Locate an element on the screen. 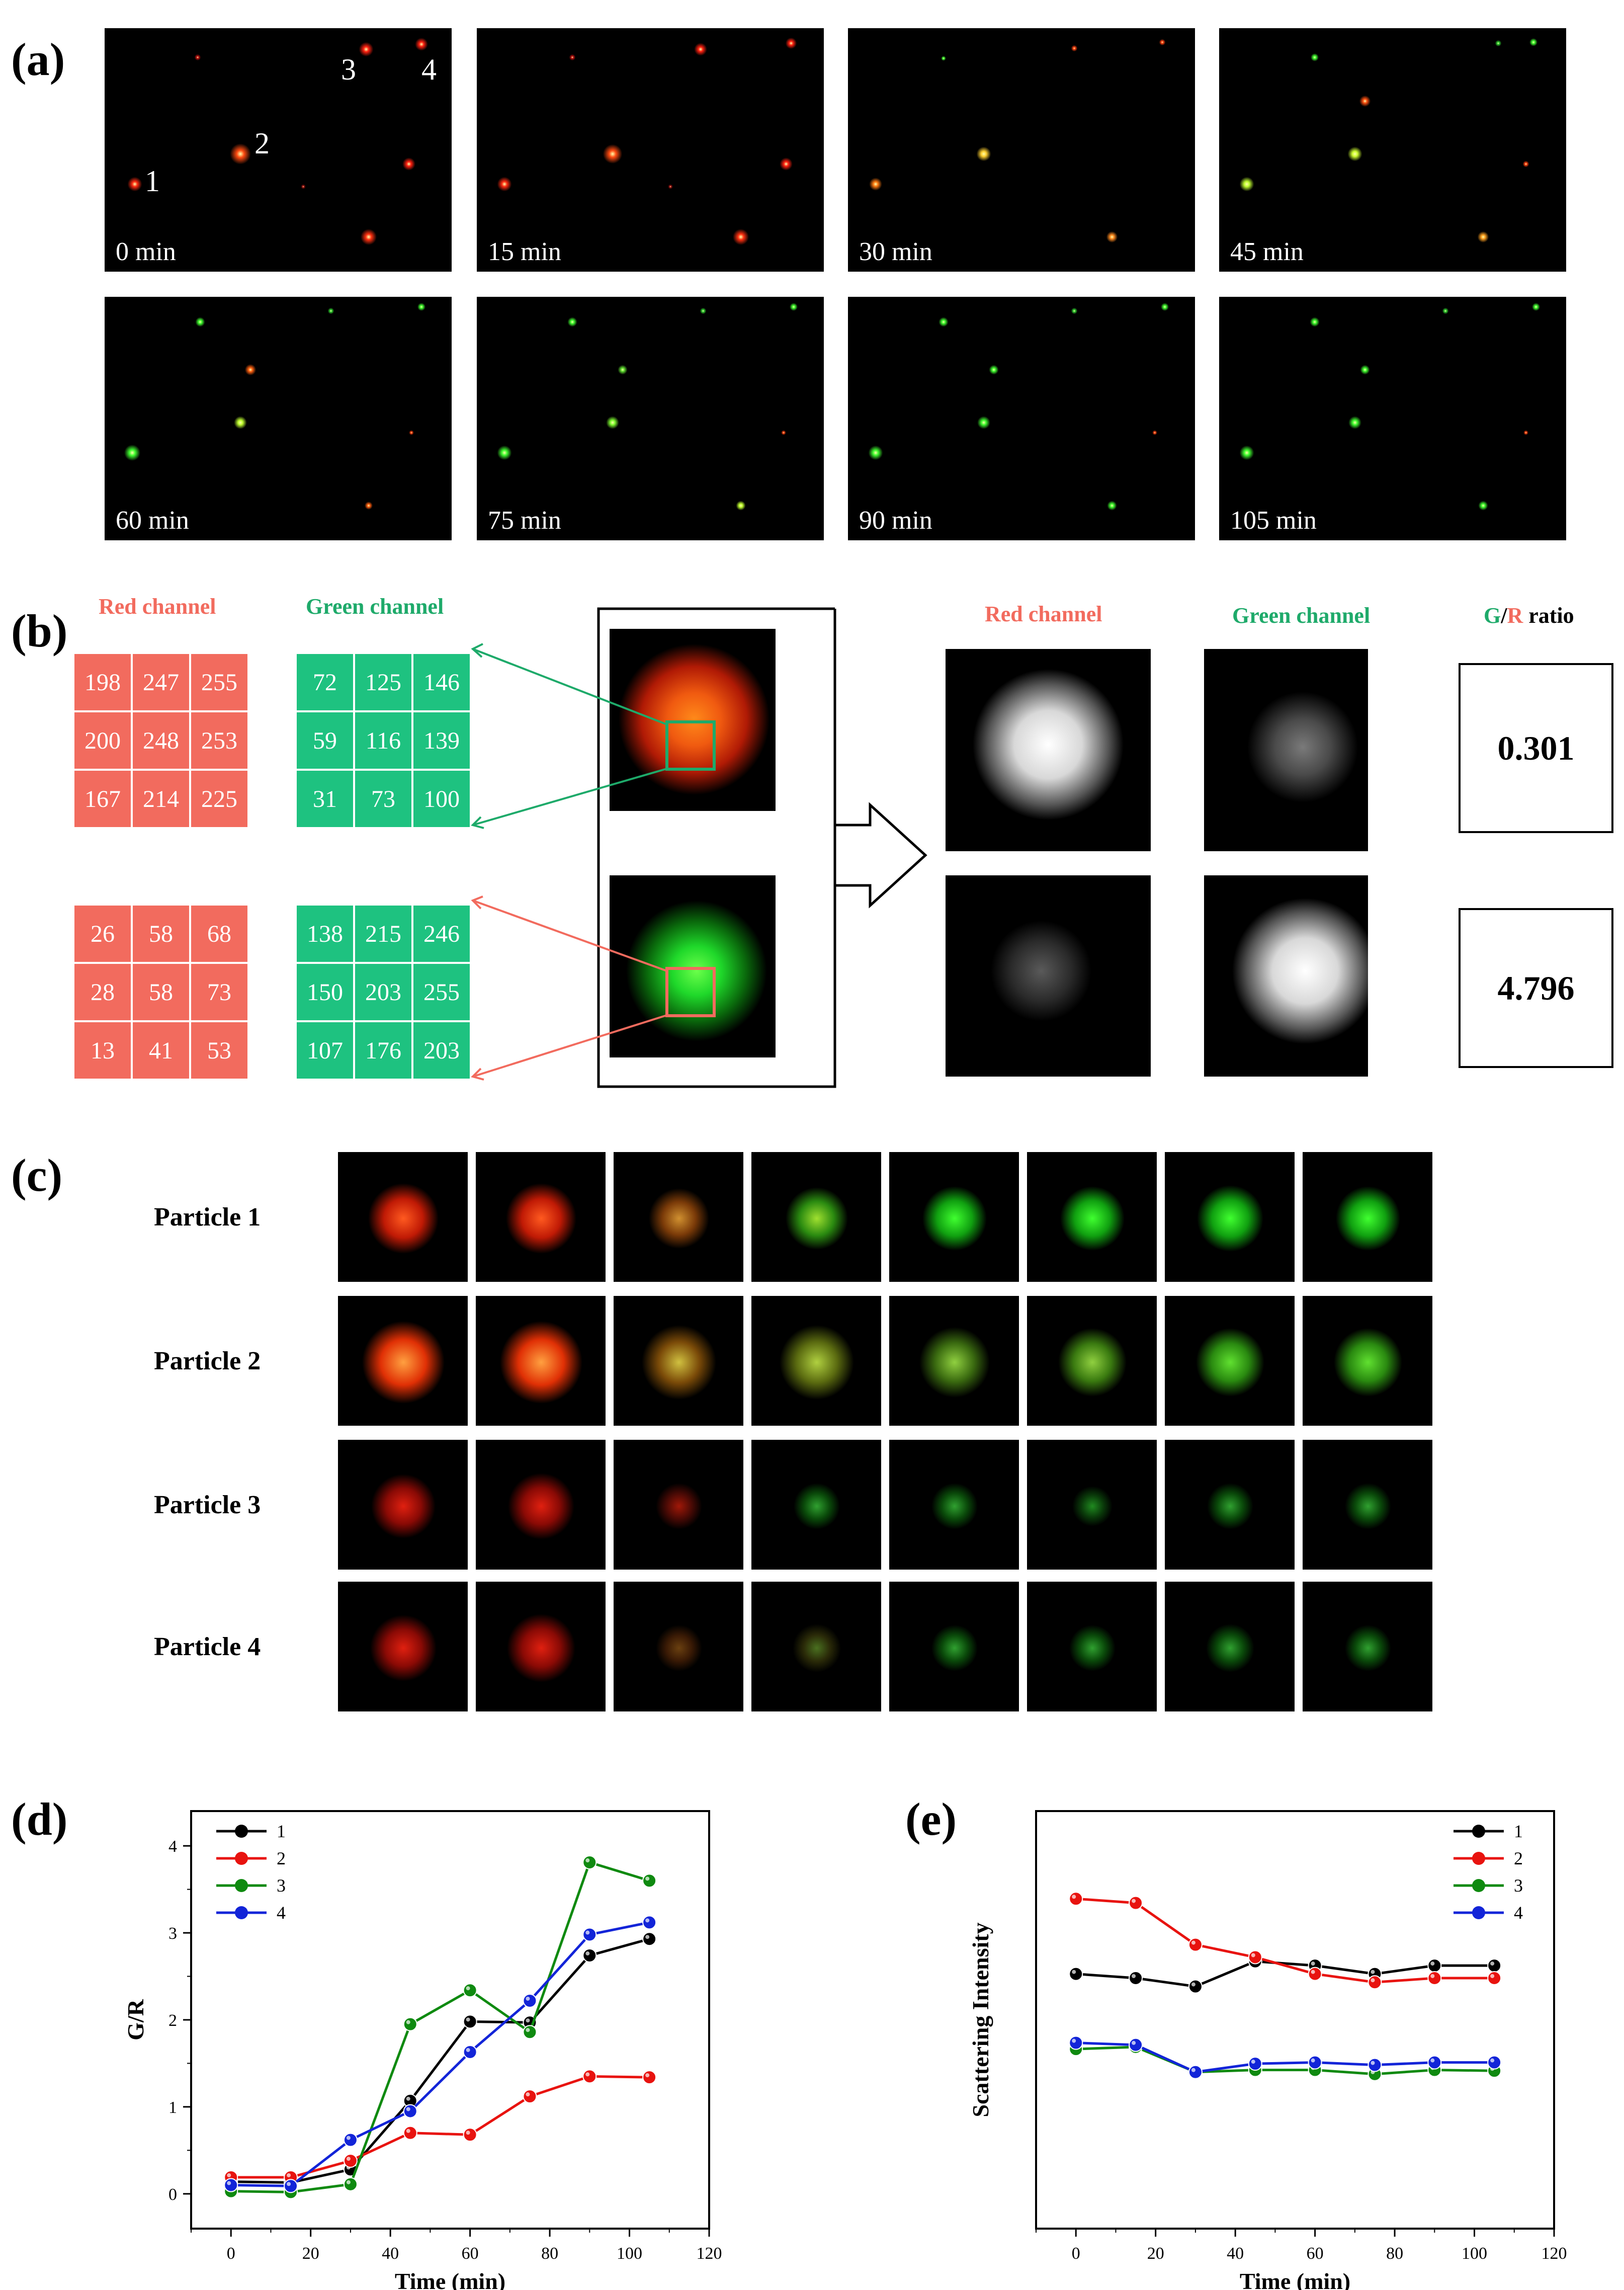 The height and width of the screenshot is (2290, 1624). frame-6: 90 min is located at coordinates (1021, 418).